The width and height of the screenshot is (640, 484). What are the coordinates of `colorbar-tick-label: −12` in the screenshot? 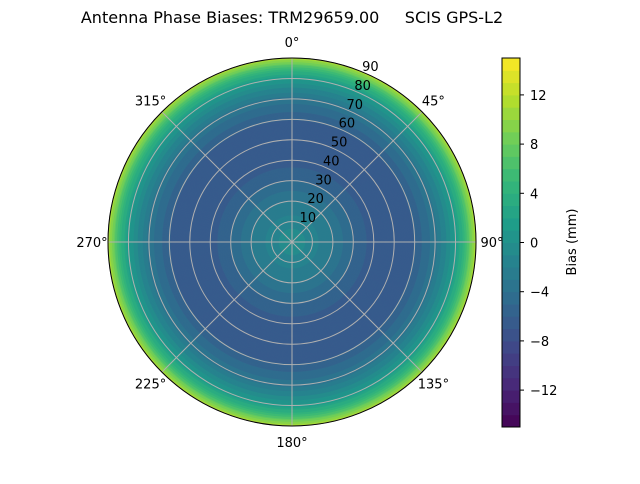 It's located at (543, 391).